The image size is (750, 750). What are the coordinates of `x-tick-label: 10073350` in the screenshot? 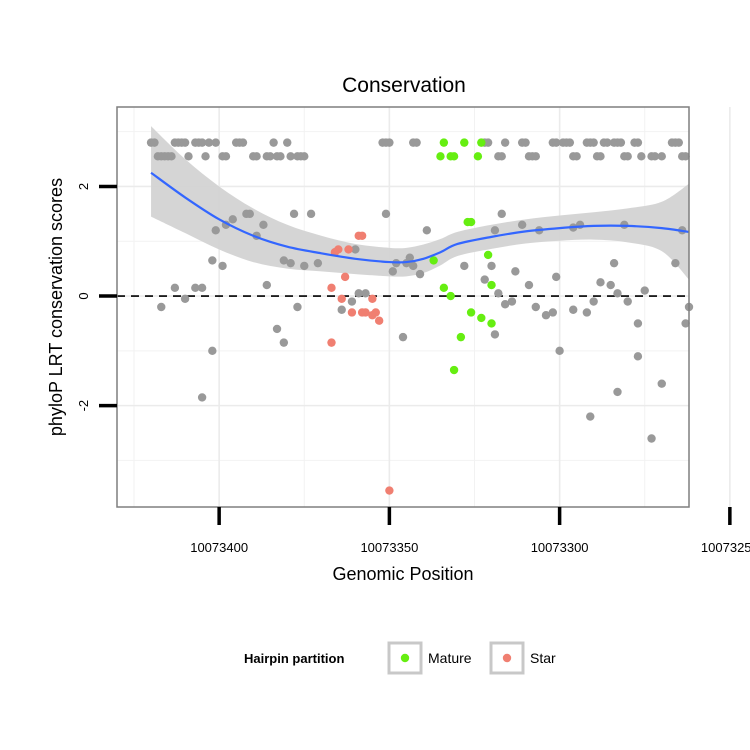 It's located at (389, 547).